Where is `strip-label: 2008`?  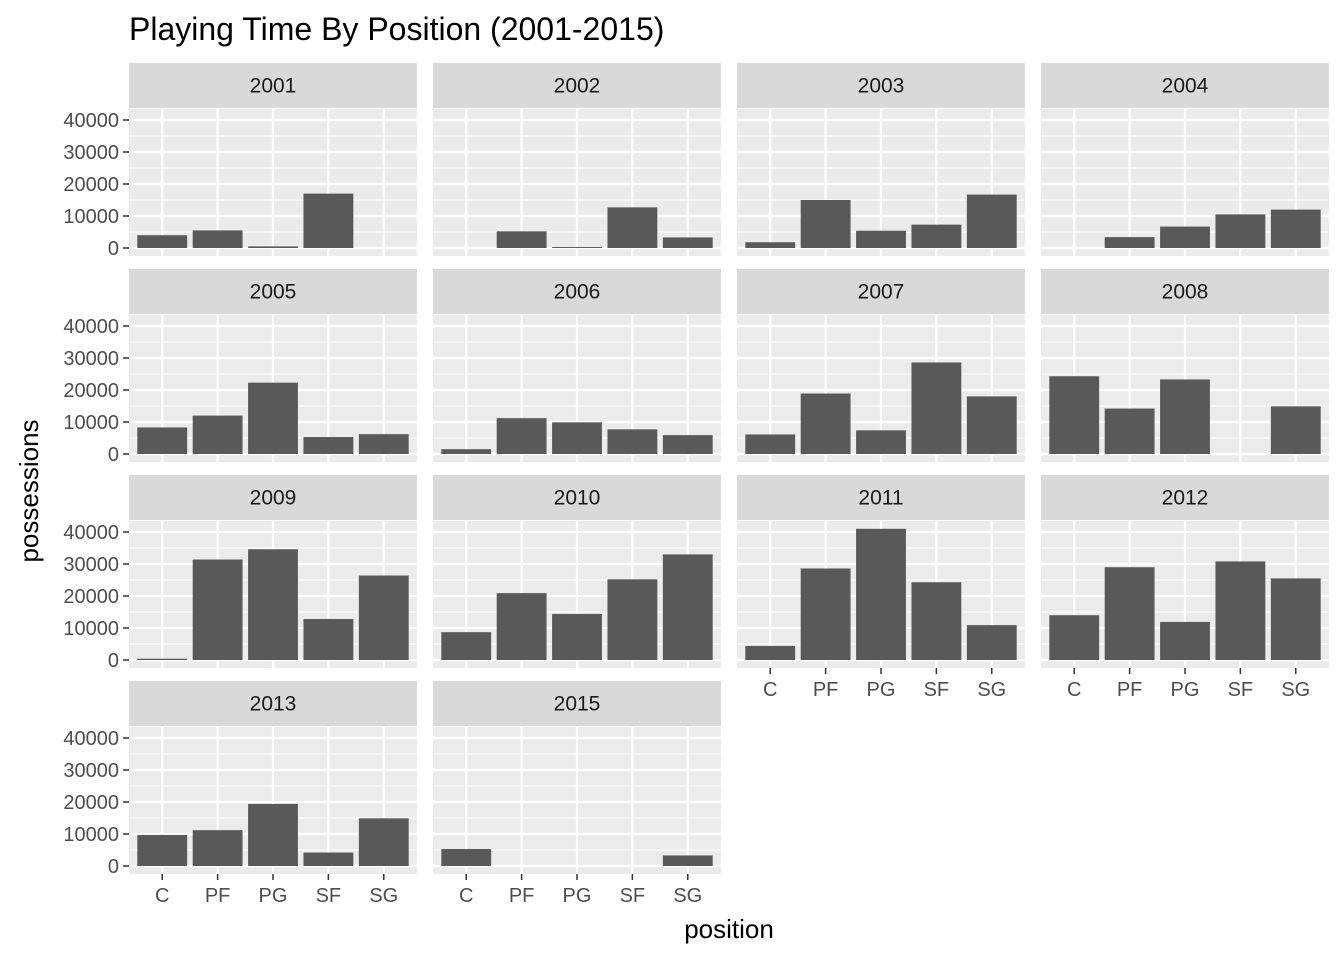 strip-label: 2008 is located at coordinates (1185, 292).